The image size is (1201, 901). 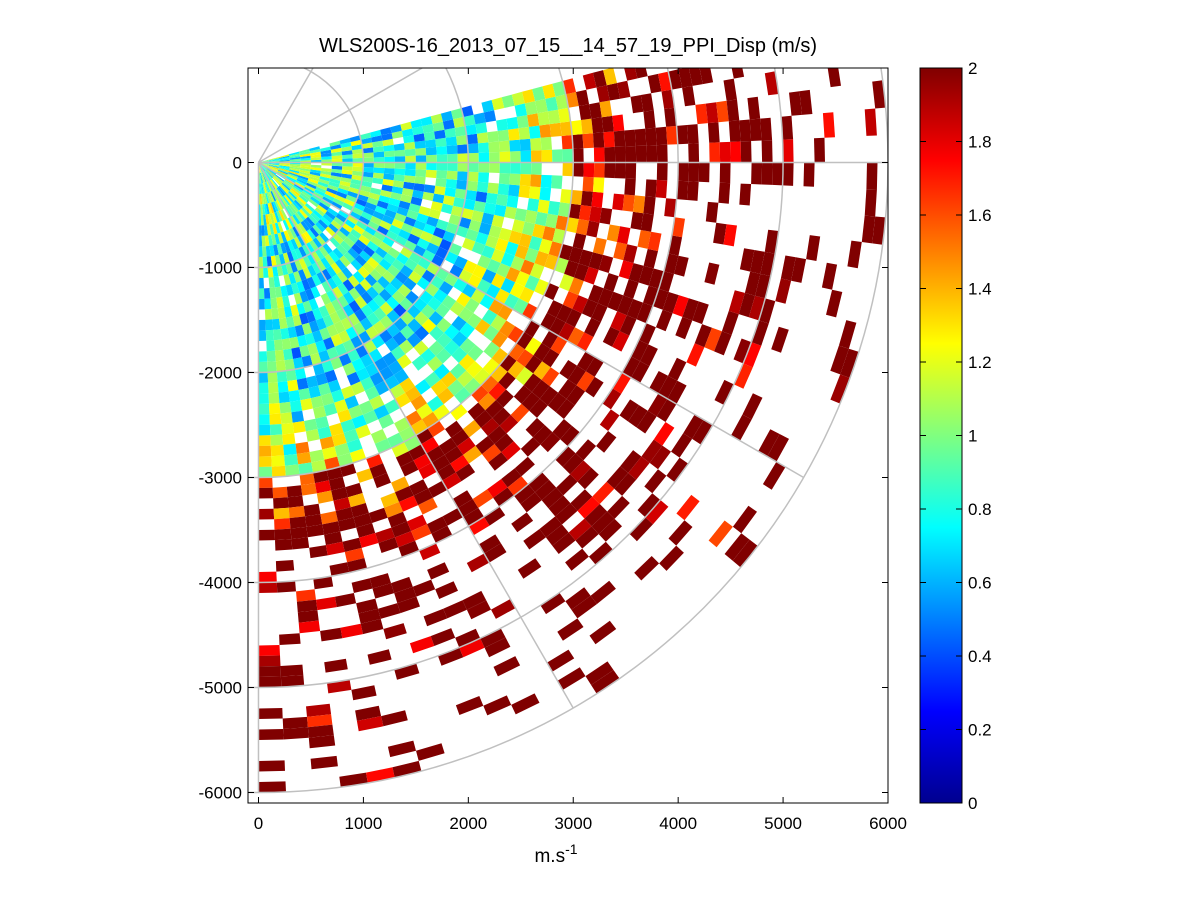 I want to click on colorbar-tick-label: 0.6, so click(x=980, y=583).